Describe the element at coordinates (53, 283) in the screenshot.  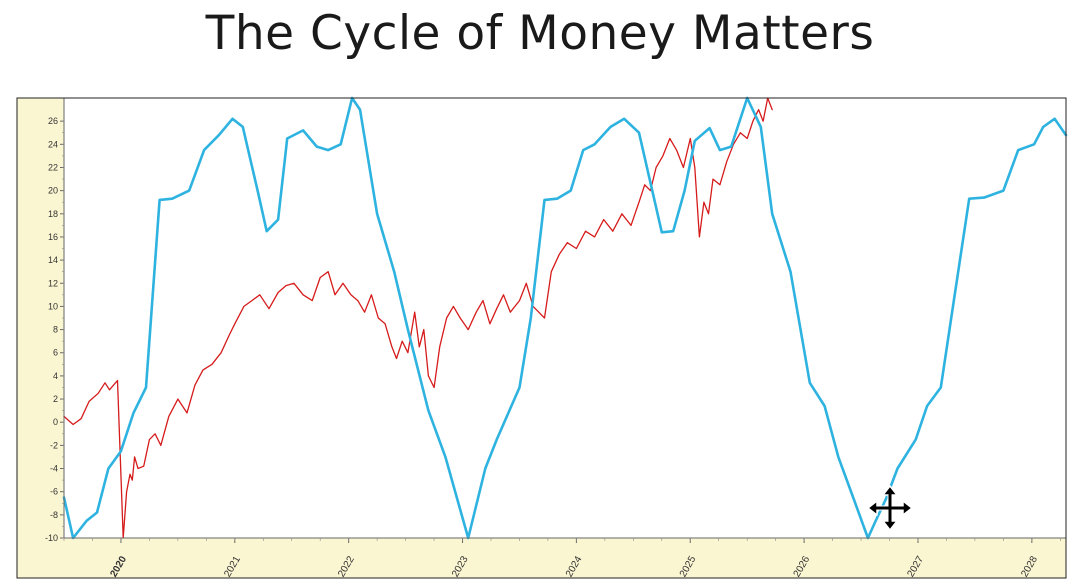
I see `y-tick-label: 12` at that location.